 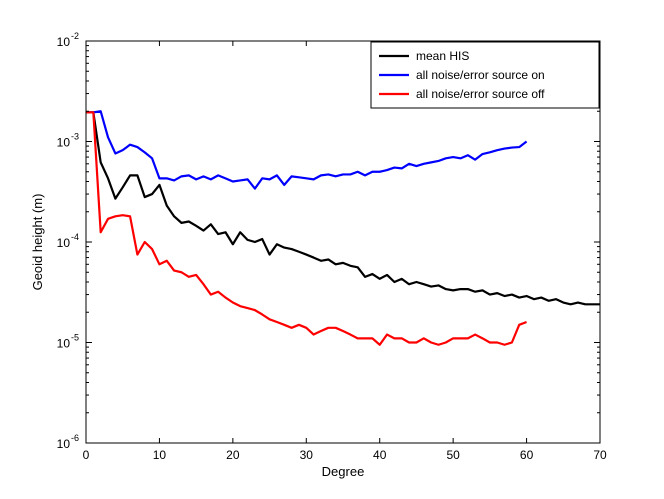 I want to click on x-tick-label: 30, so click(x=307, y=455).